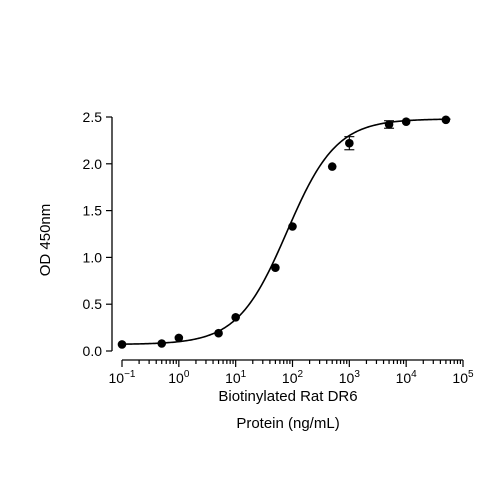 The image size is (500, 500). I want to click on y-tick-label: 1.5, so click(93, 211).